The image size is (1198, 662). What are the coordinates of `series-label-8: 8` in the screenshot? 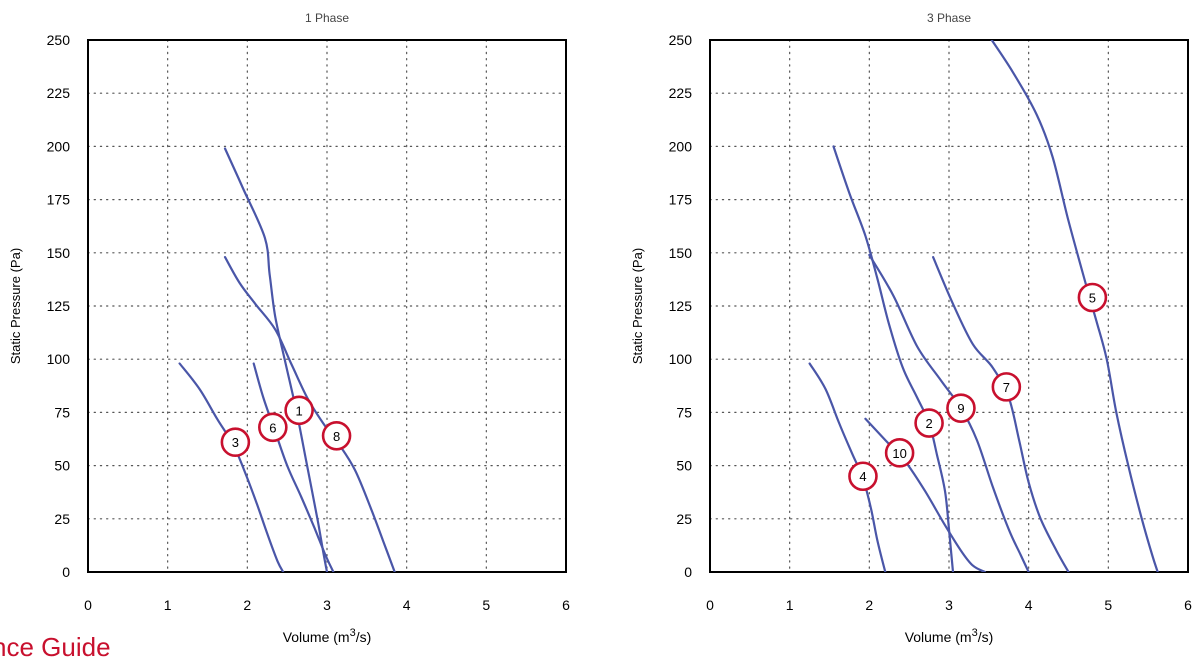 It's located at (336, 436).